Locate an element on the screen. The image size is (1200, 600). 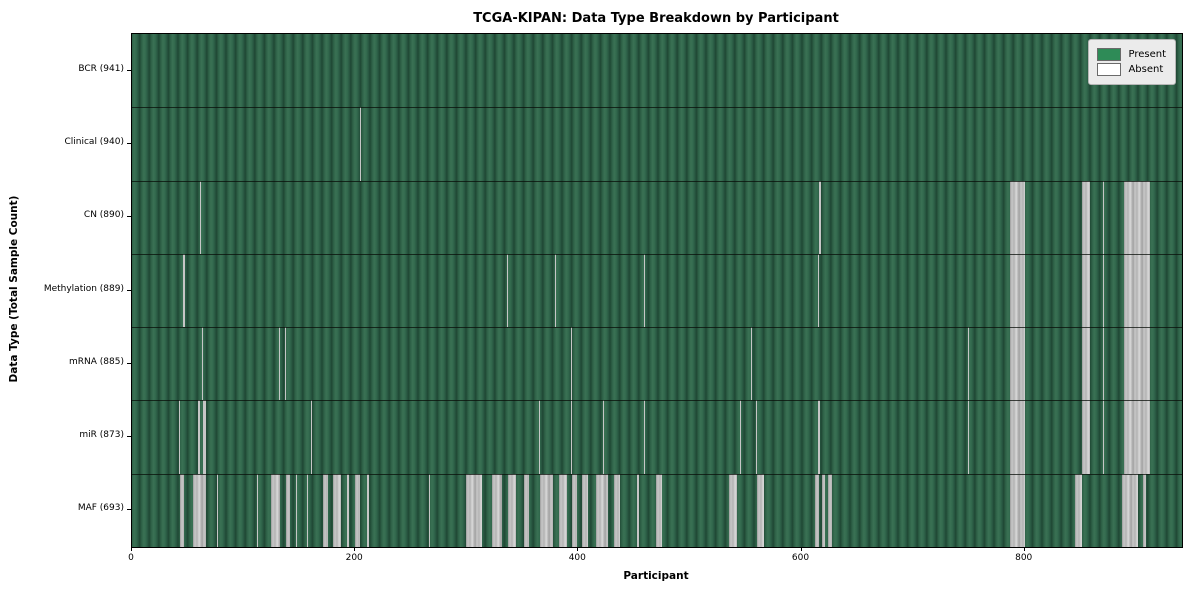
x-tick-label: 400 is located at coordinates (577, 558).